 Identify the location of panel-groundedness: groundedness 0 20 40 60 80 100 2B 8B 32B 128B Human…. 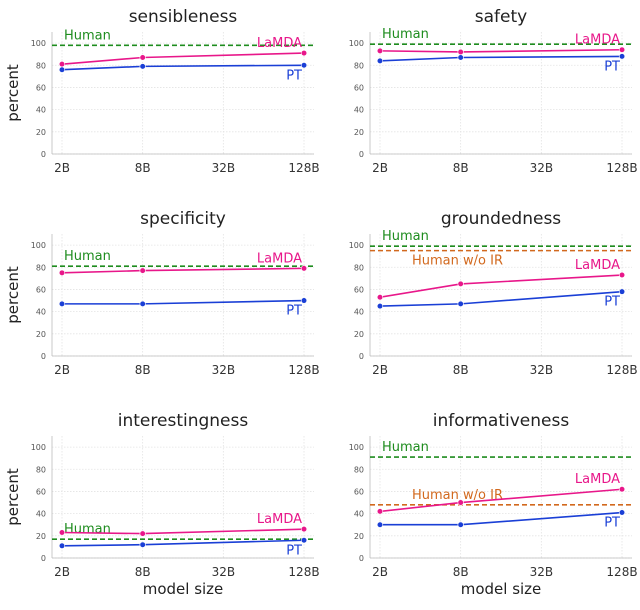
(493, 293).